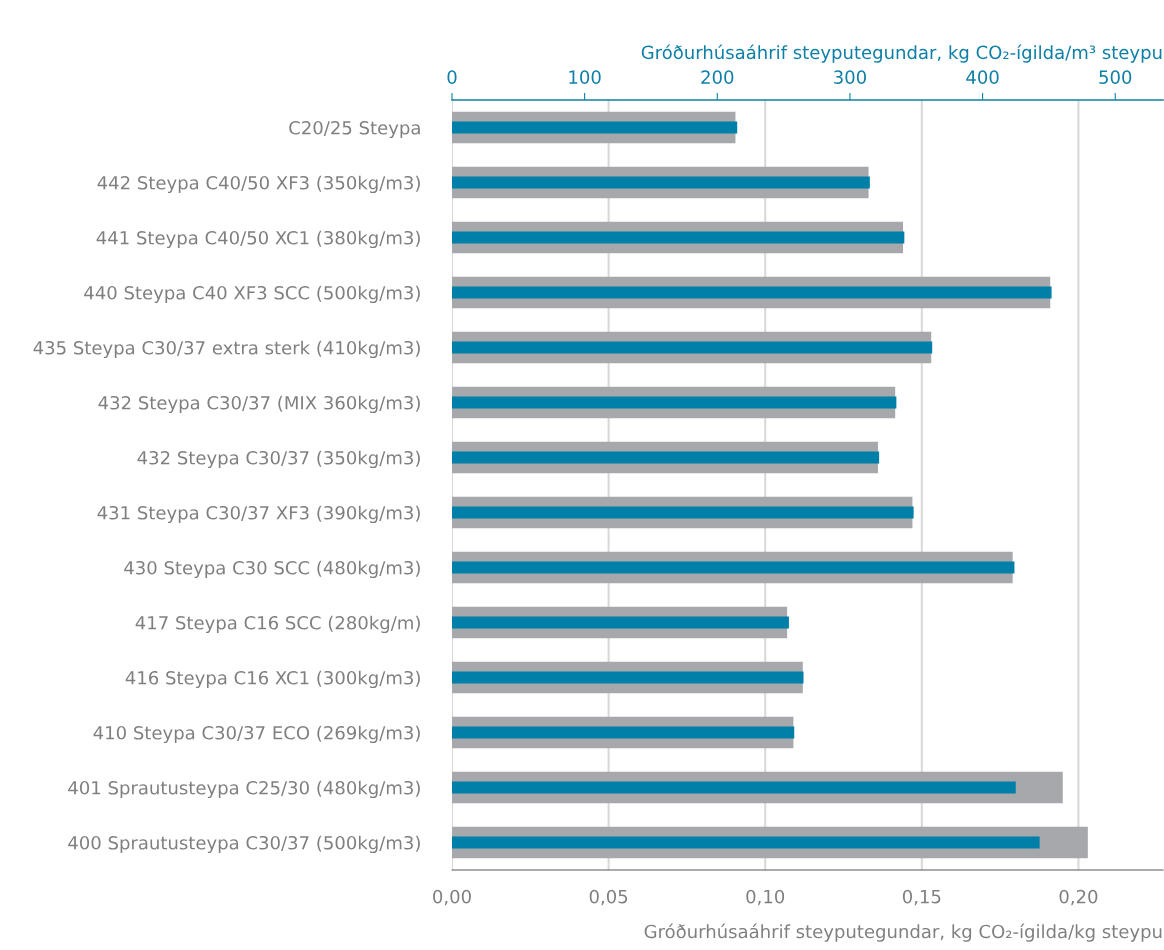  What do you see at coordinates (608, 897) in the screenshot?
I see `x-tick-label: 0,05` at bounding box center [608, 897].